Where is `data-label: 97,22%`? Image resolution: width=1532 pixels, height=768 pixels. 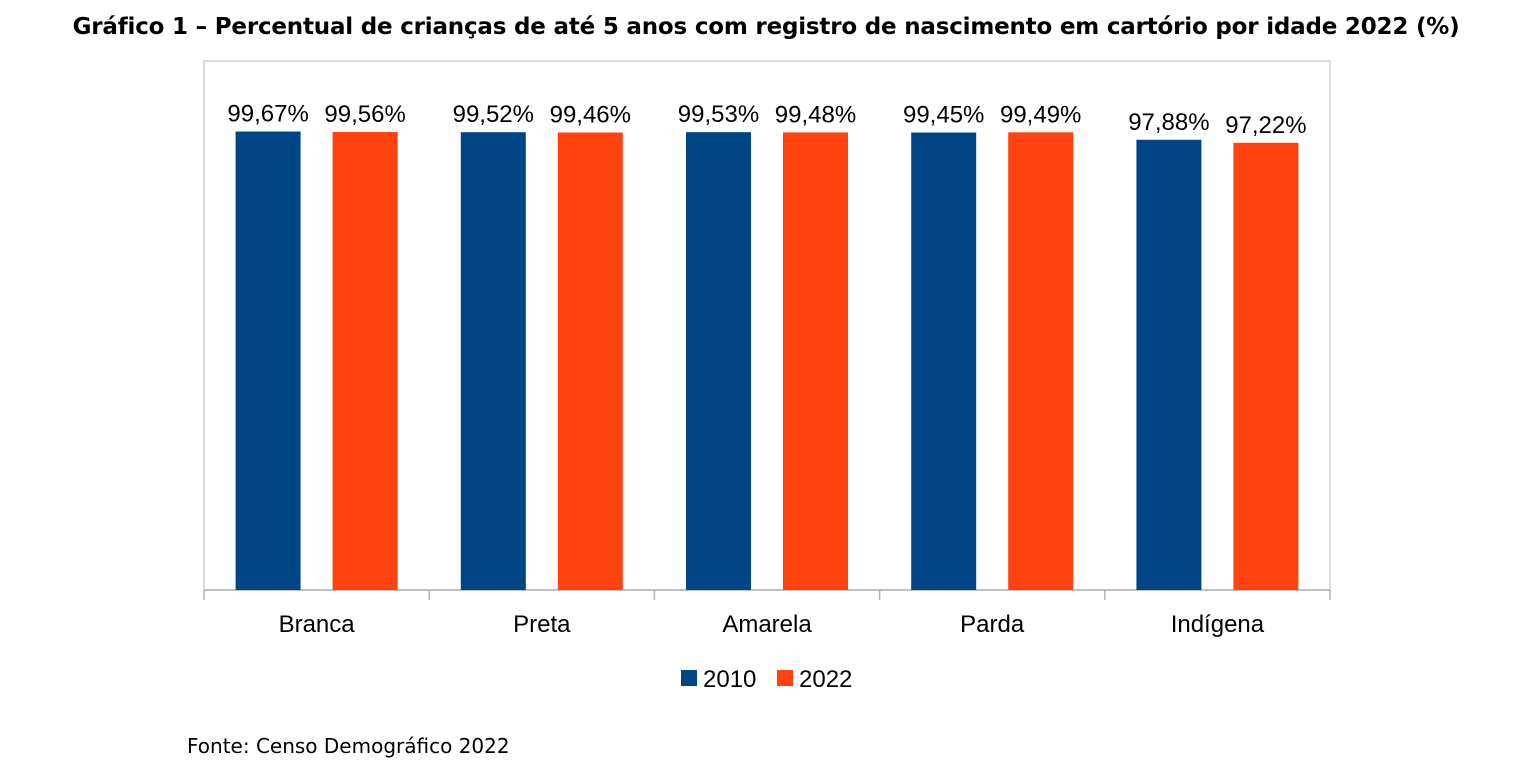
data-label: 97,22% is located at coordinates (1265, 125).